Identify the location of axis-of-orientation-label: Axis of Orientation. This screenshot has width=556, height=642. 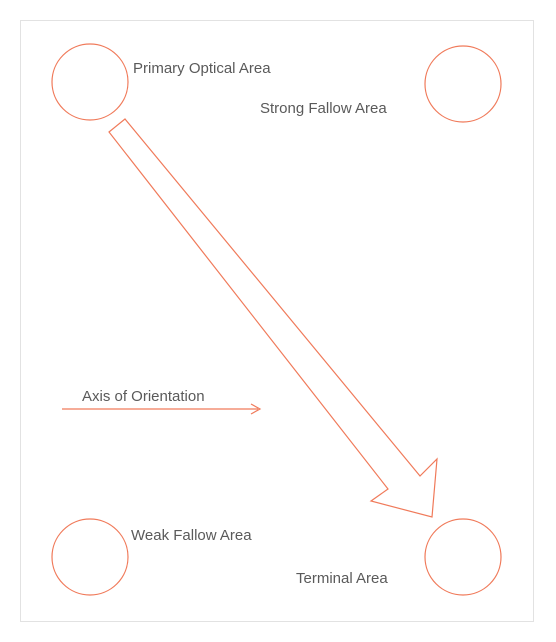
(143, 396).